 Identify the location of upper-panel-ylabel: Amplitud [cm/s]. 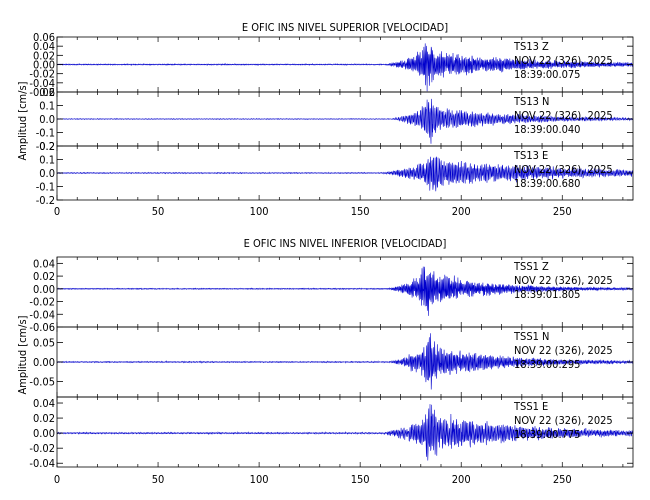
(22, 120).